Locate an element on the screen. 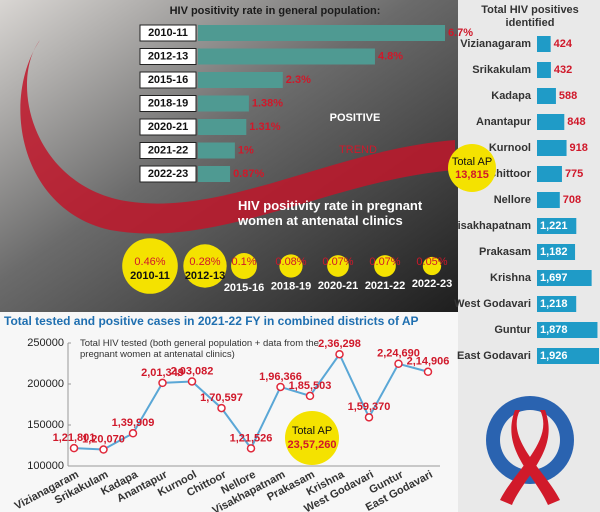 The width and height of the screenshot is (600, 512). value-label: 0.08% is located at coordinates (290, 262).